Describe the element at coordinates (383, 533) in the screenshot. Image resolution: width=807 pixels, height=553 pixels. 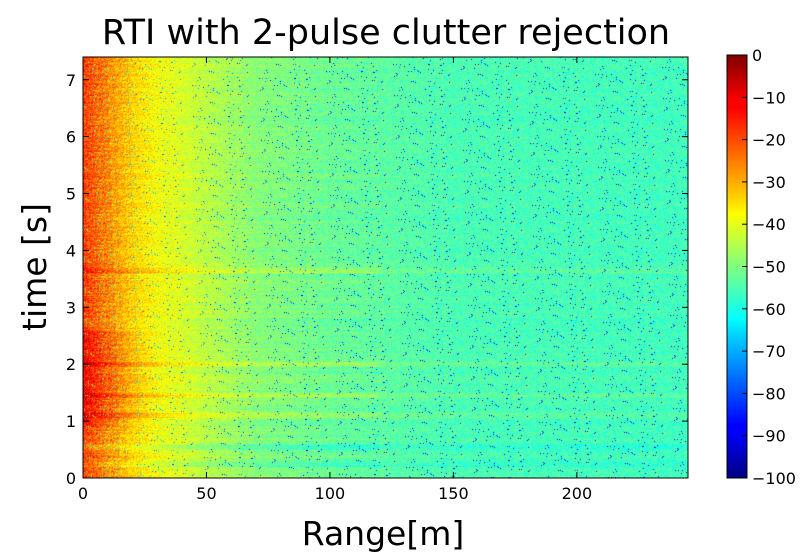
I see `x-axis-label: Range[m]` at that location.